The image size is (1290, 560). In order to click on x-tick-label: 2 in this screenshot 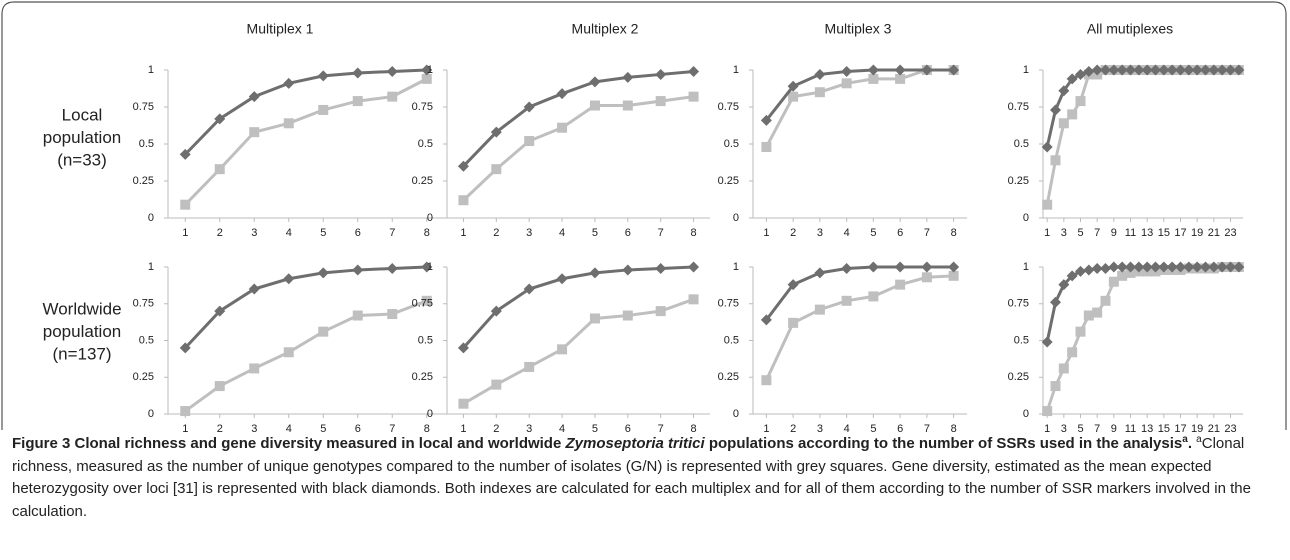, I will do `click(793, 233)`.